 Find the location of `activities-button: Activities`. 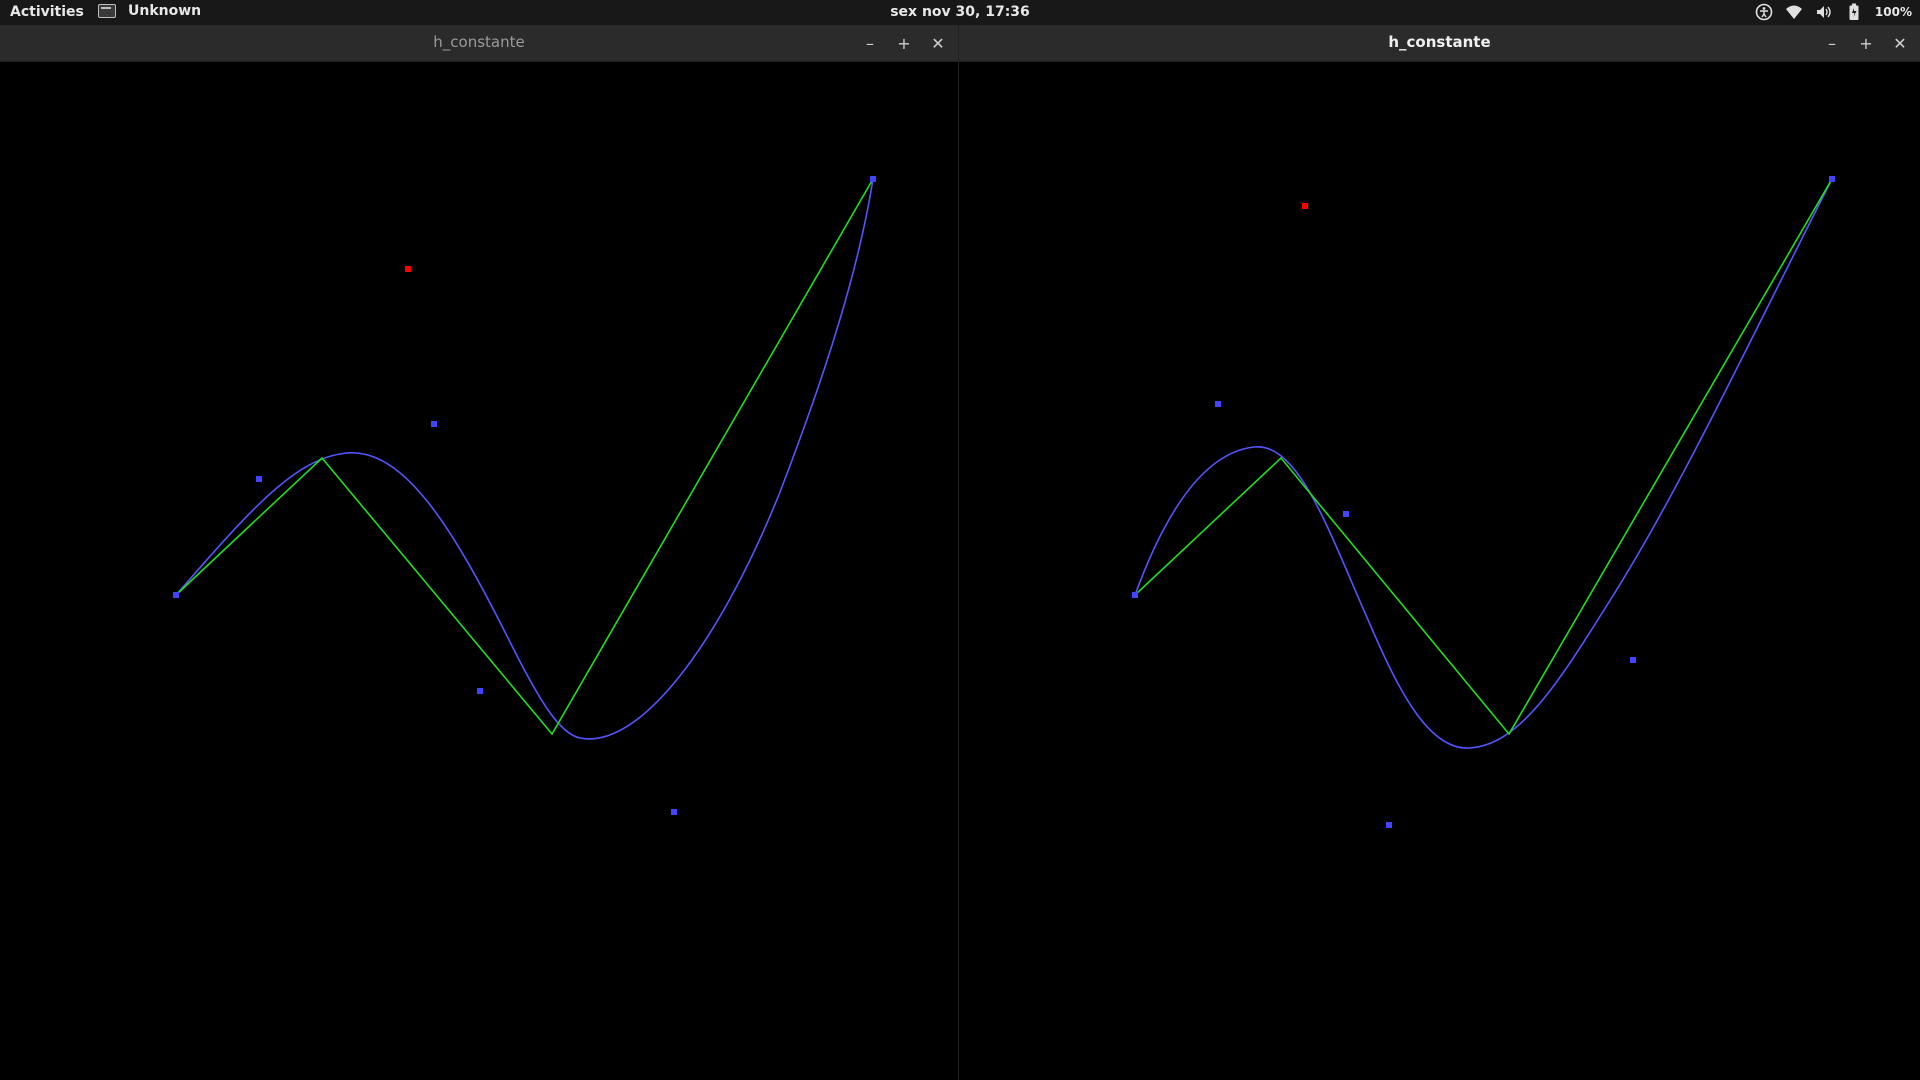

activities-button: Activities is located at coordinates (47, 12).